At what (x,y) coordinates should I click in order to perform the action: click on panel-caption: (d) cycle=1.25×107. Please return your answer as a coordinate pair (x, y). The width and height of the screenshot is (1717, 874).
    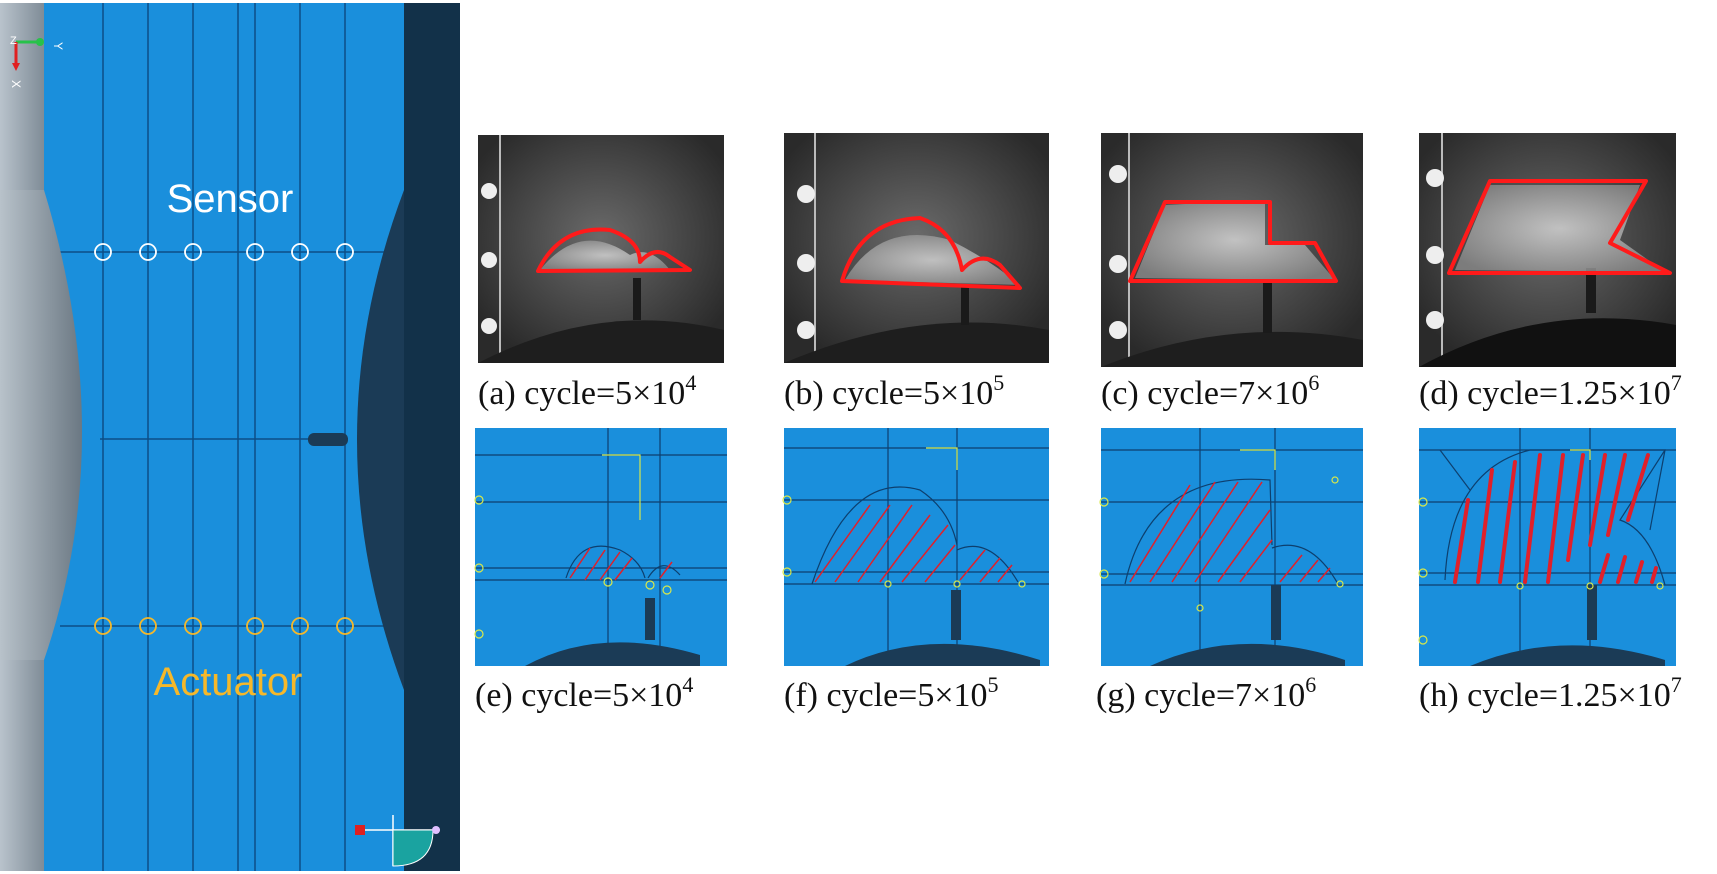
    Looking at the image, I should click on (1550, 391).